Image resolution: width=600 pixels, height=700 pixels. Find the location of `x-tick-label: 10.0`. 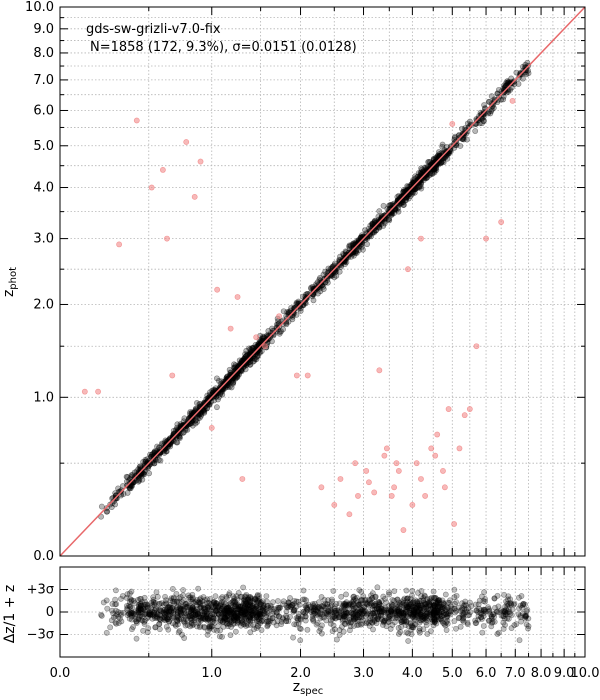

x-tick-label: 10.0 is located at coordinates (585, 673).